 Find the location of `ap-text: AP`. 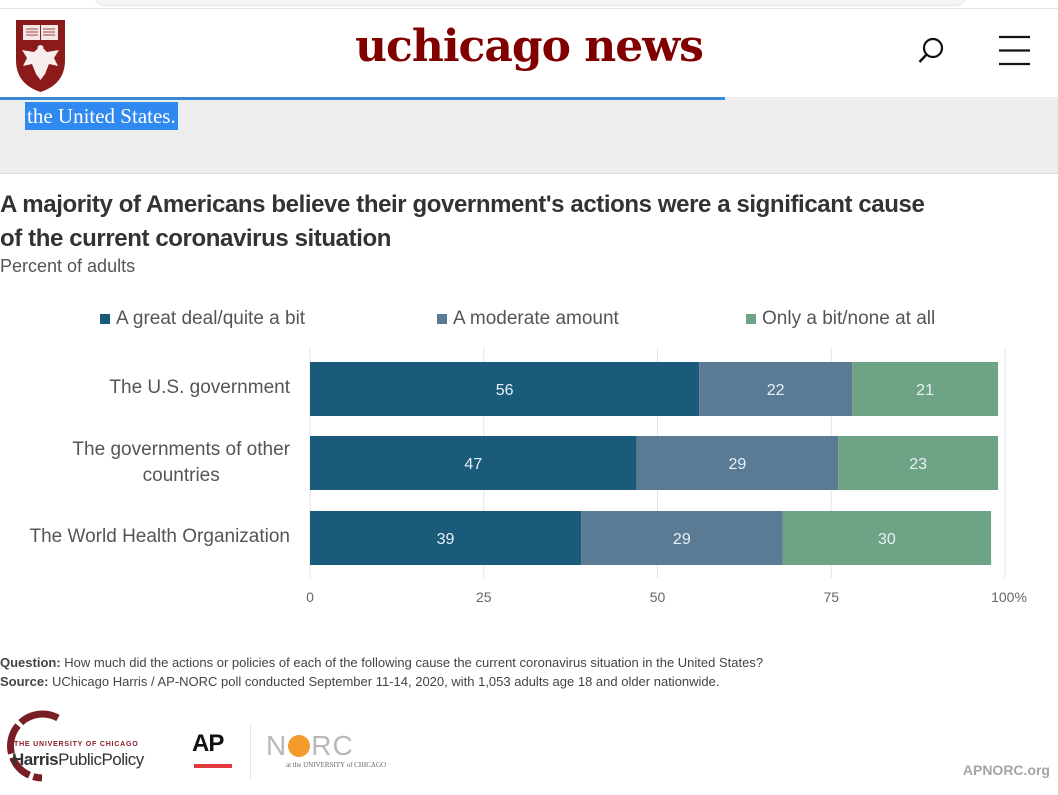

ap-text: AP is located at coordinates (208, 743).